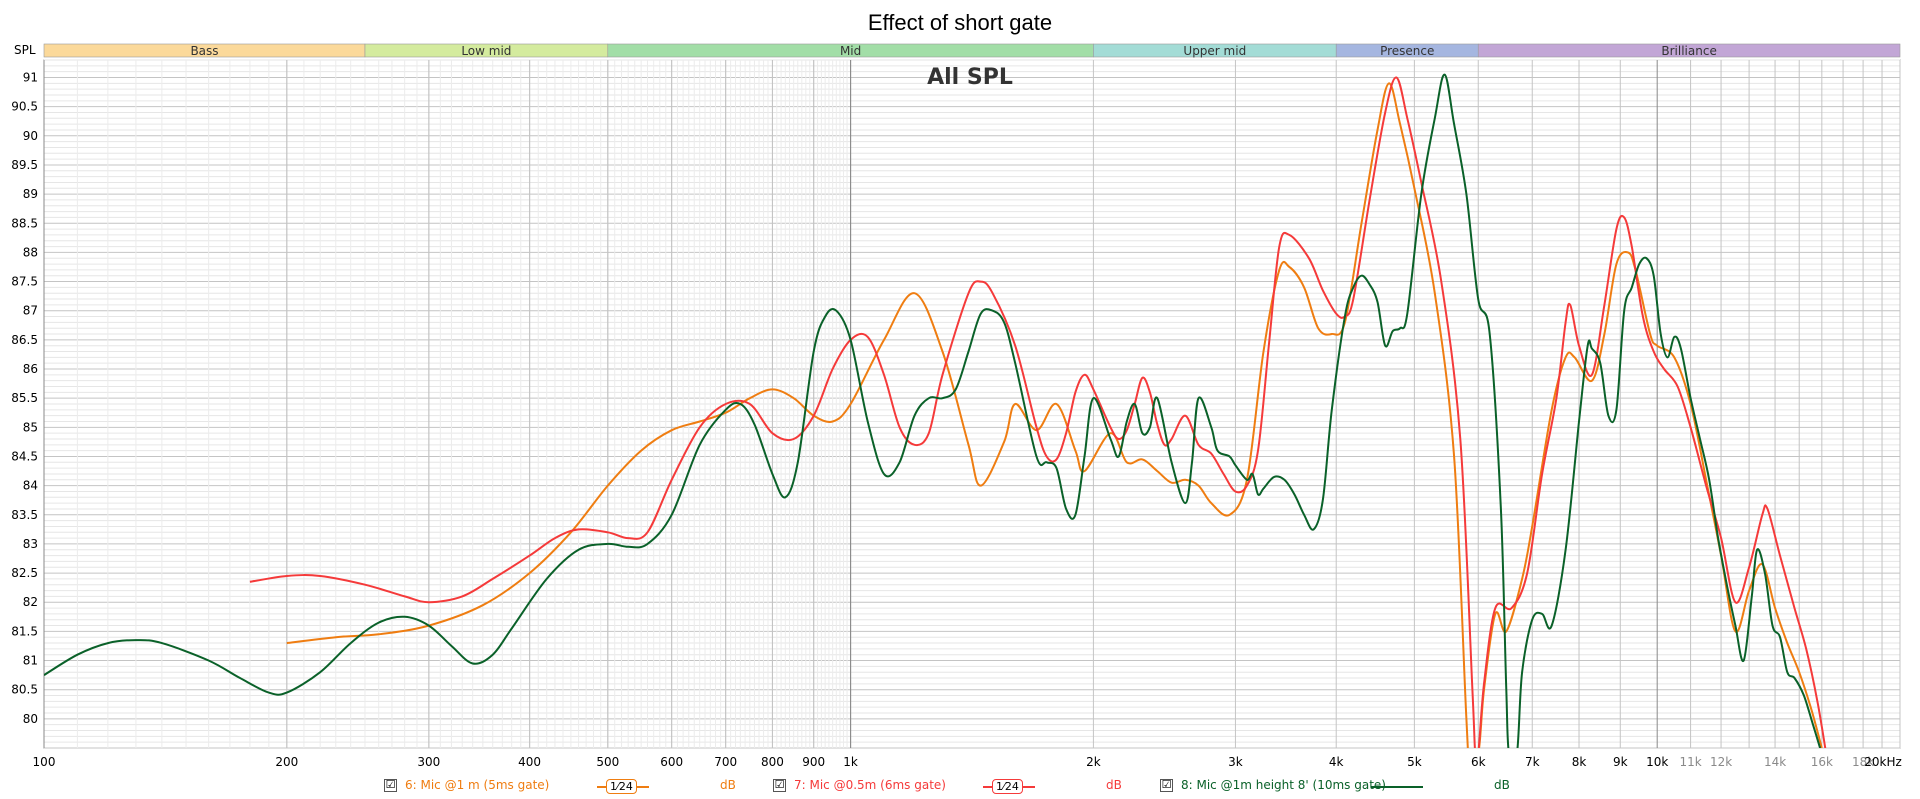  Describe the element at coordinates (390, 784) in the screenshot. I see `checkbox-6: ☑` at that location.